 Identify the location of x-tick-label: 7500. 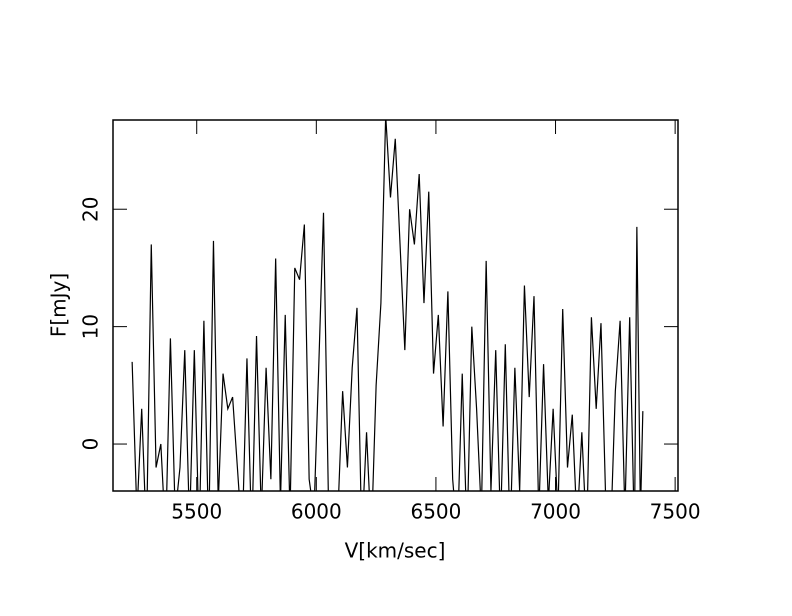
(675, 512).